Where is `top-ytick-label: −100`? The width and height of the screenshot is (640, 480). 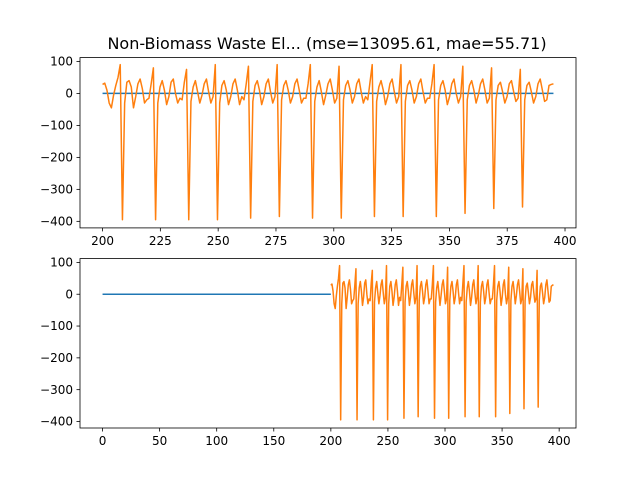
top-ytick-label: −100 is located at coordinates (56, 126).